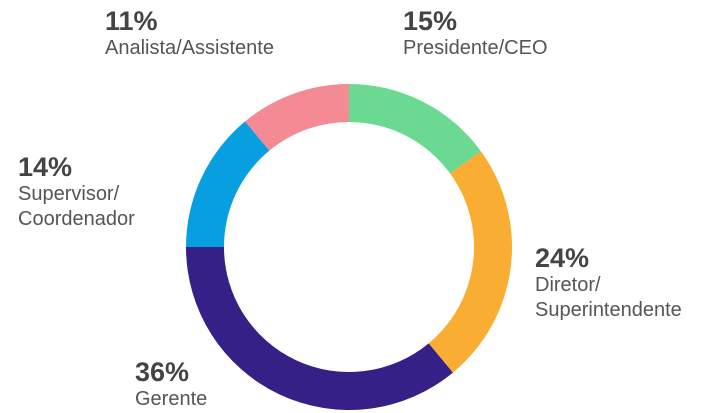 The image size is (726, 413). What do you see at coordinates (189, 33) in the screenshot?
I see `segment-label: 11% Analista/Assistente` at bounding box center [189, 33].